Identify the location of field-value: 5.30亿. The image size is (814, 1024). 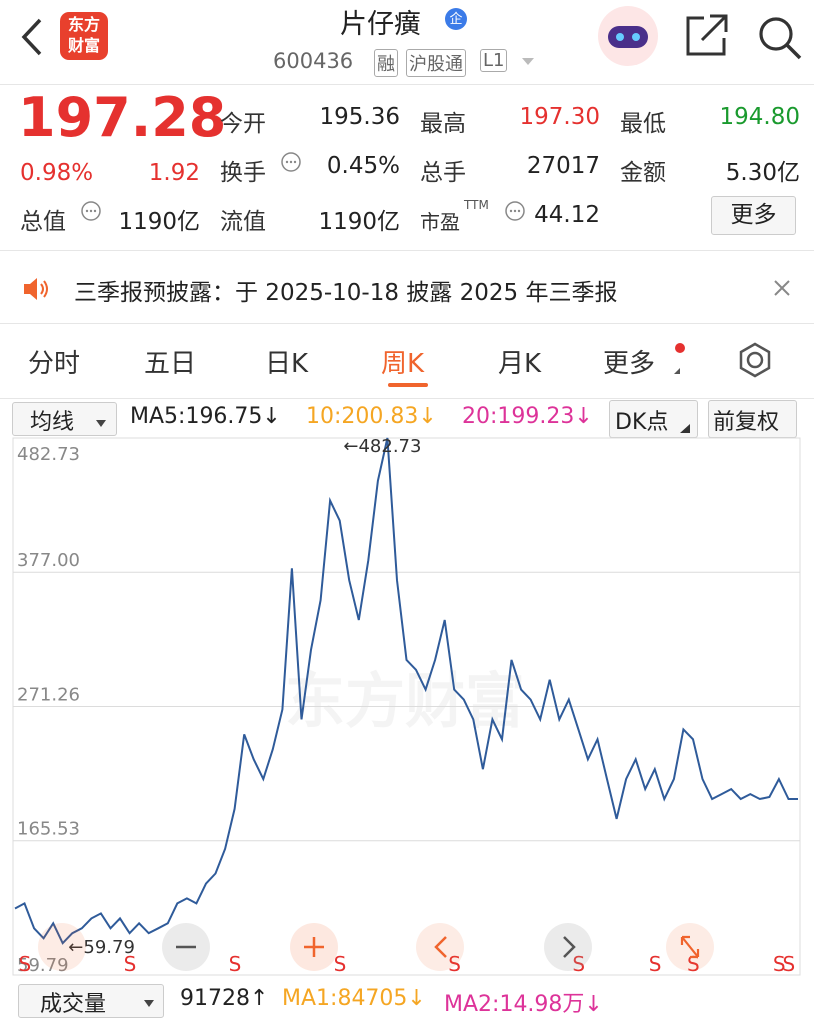
(762, 173).